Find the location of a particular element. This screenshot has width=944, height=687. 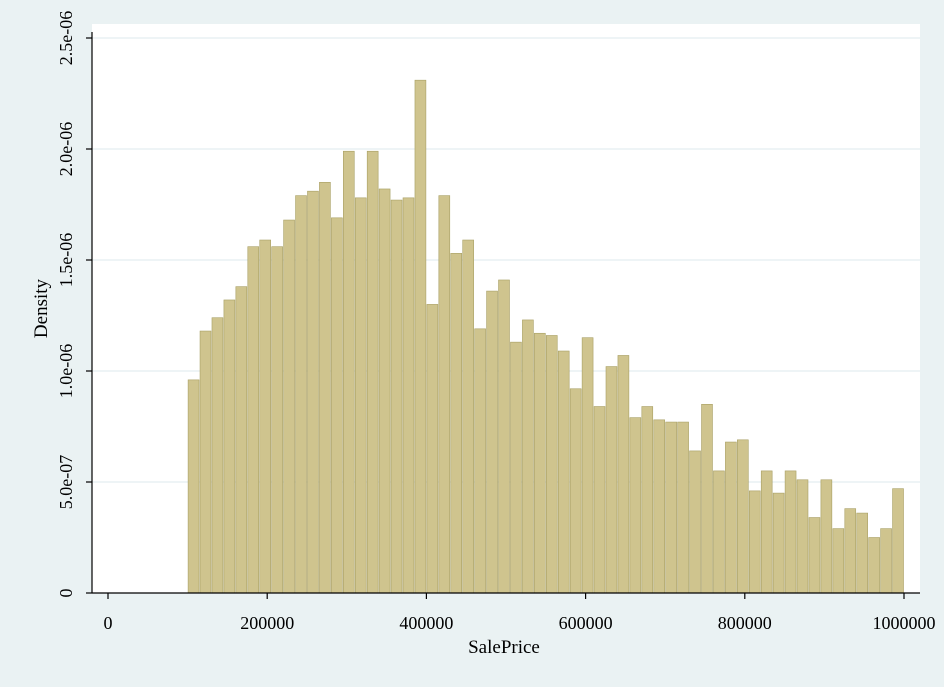

x-axis-title: SalePrice is located at coordinates (504, 647).